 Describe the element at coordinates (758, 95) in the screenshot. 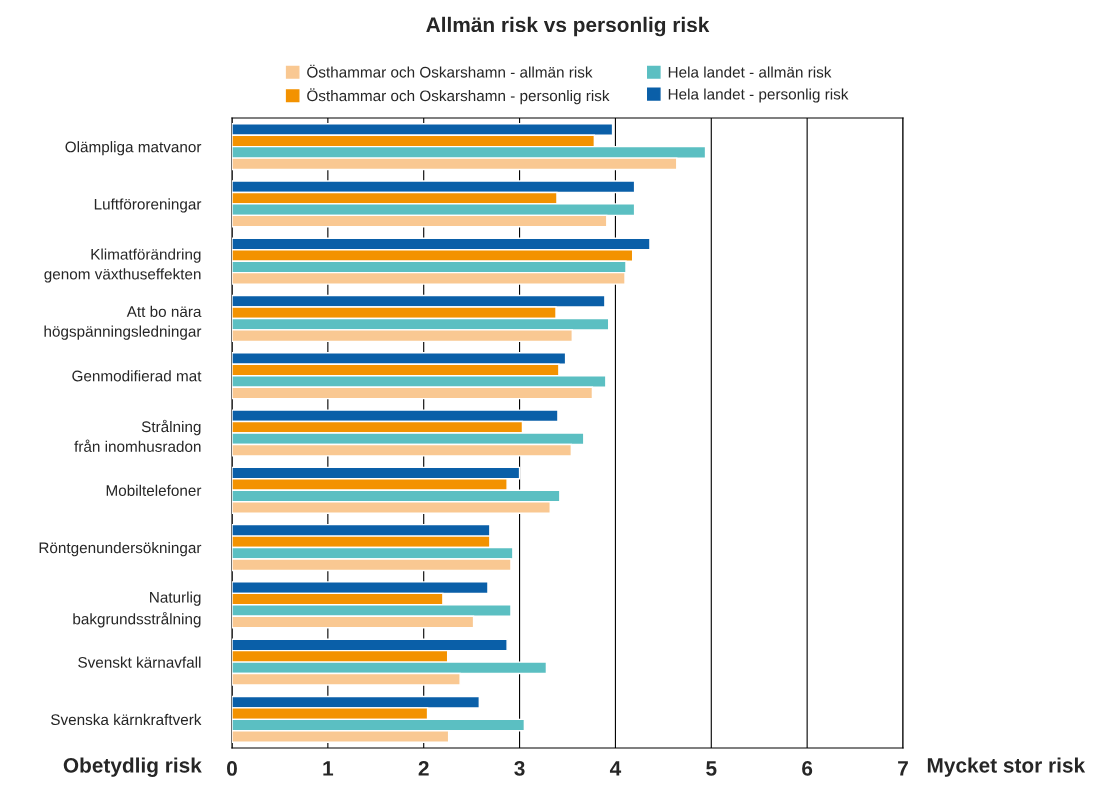

I see `legend-label: Hela landet - personlig risk` at that location.